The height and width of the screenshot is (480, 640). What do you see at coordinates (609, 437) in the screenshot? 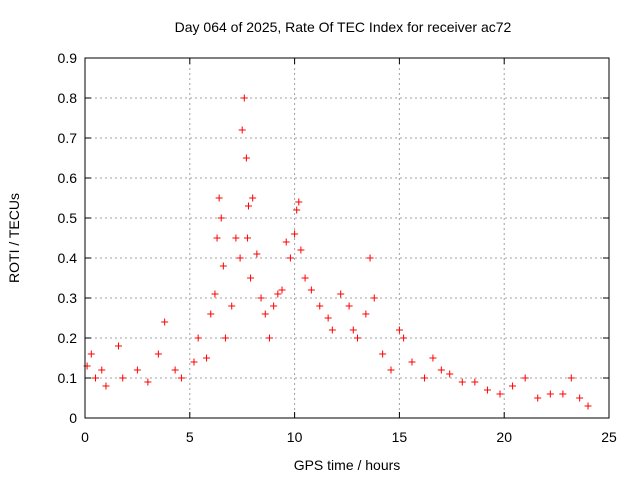
I see `x-tick-label: 25` at bounding box center [609, 437].